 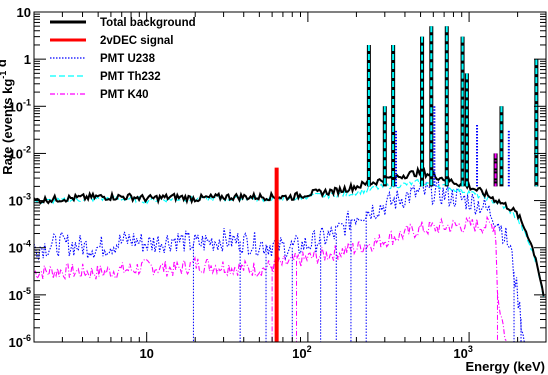 I want to click on legend-label: PMT Th232, so click(x=130, y=77).